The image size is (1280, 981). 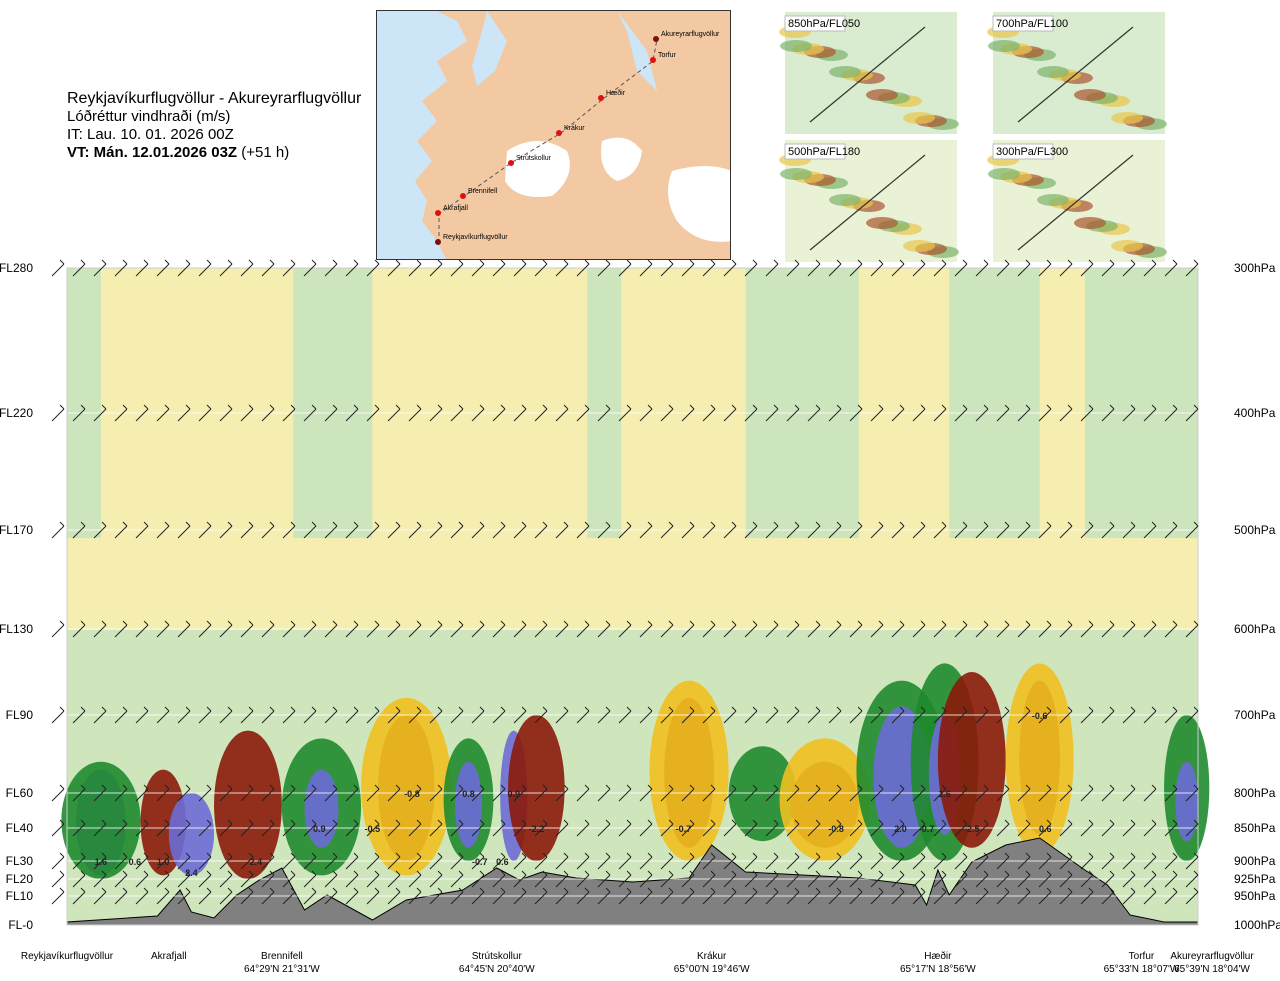 I want to click on waypoint-label: Strútskollur, so click(x=534, y=158).